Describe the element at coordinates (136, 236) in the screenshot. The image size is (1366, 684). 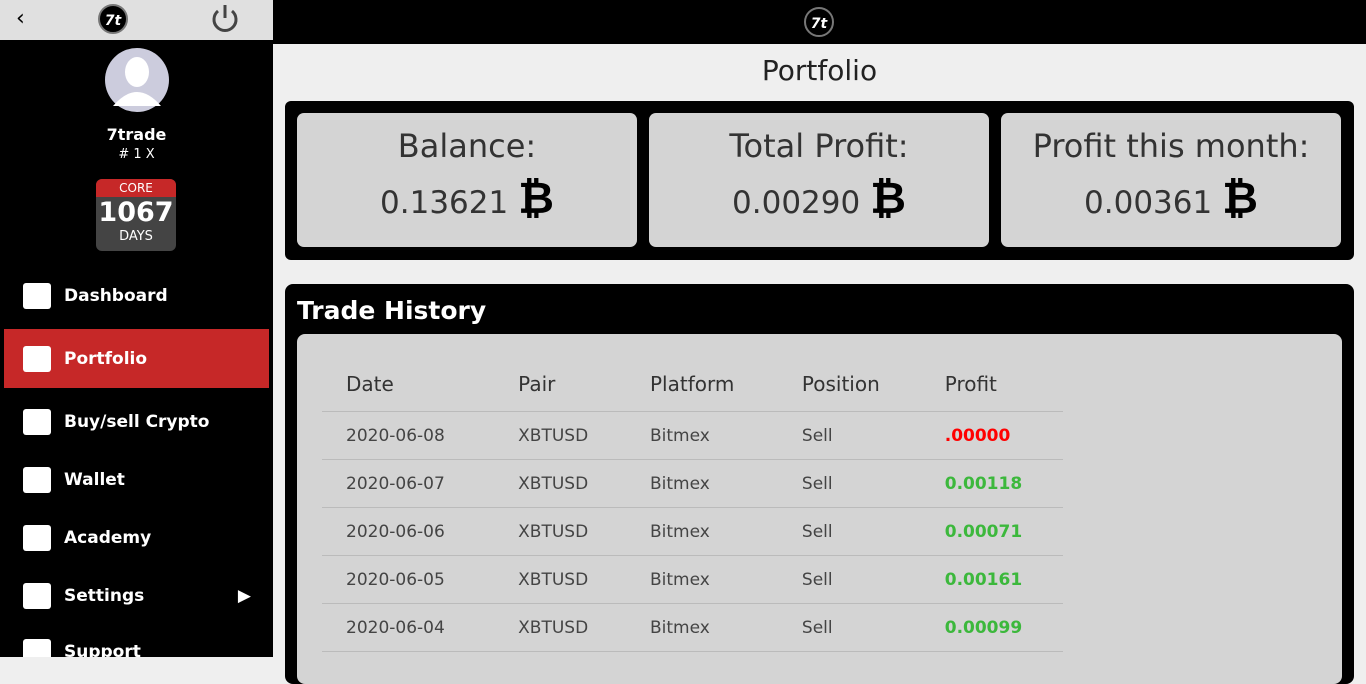
I see `badge-bottom: DAYS` at that location.